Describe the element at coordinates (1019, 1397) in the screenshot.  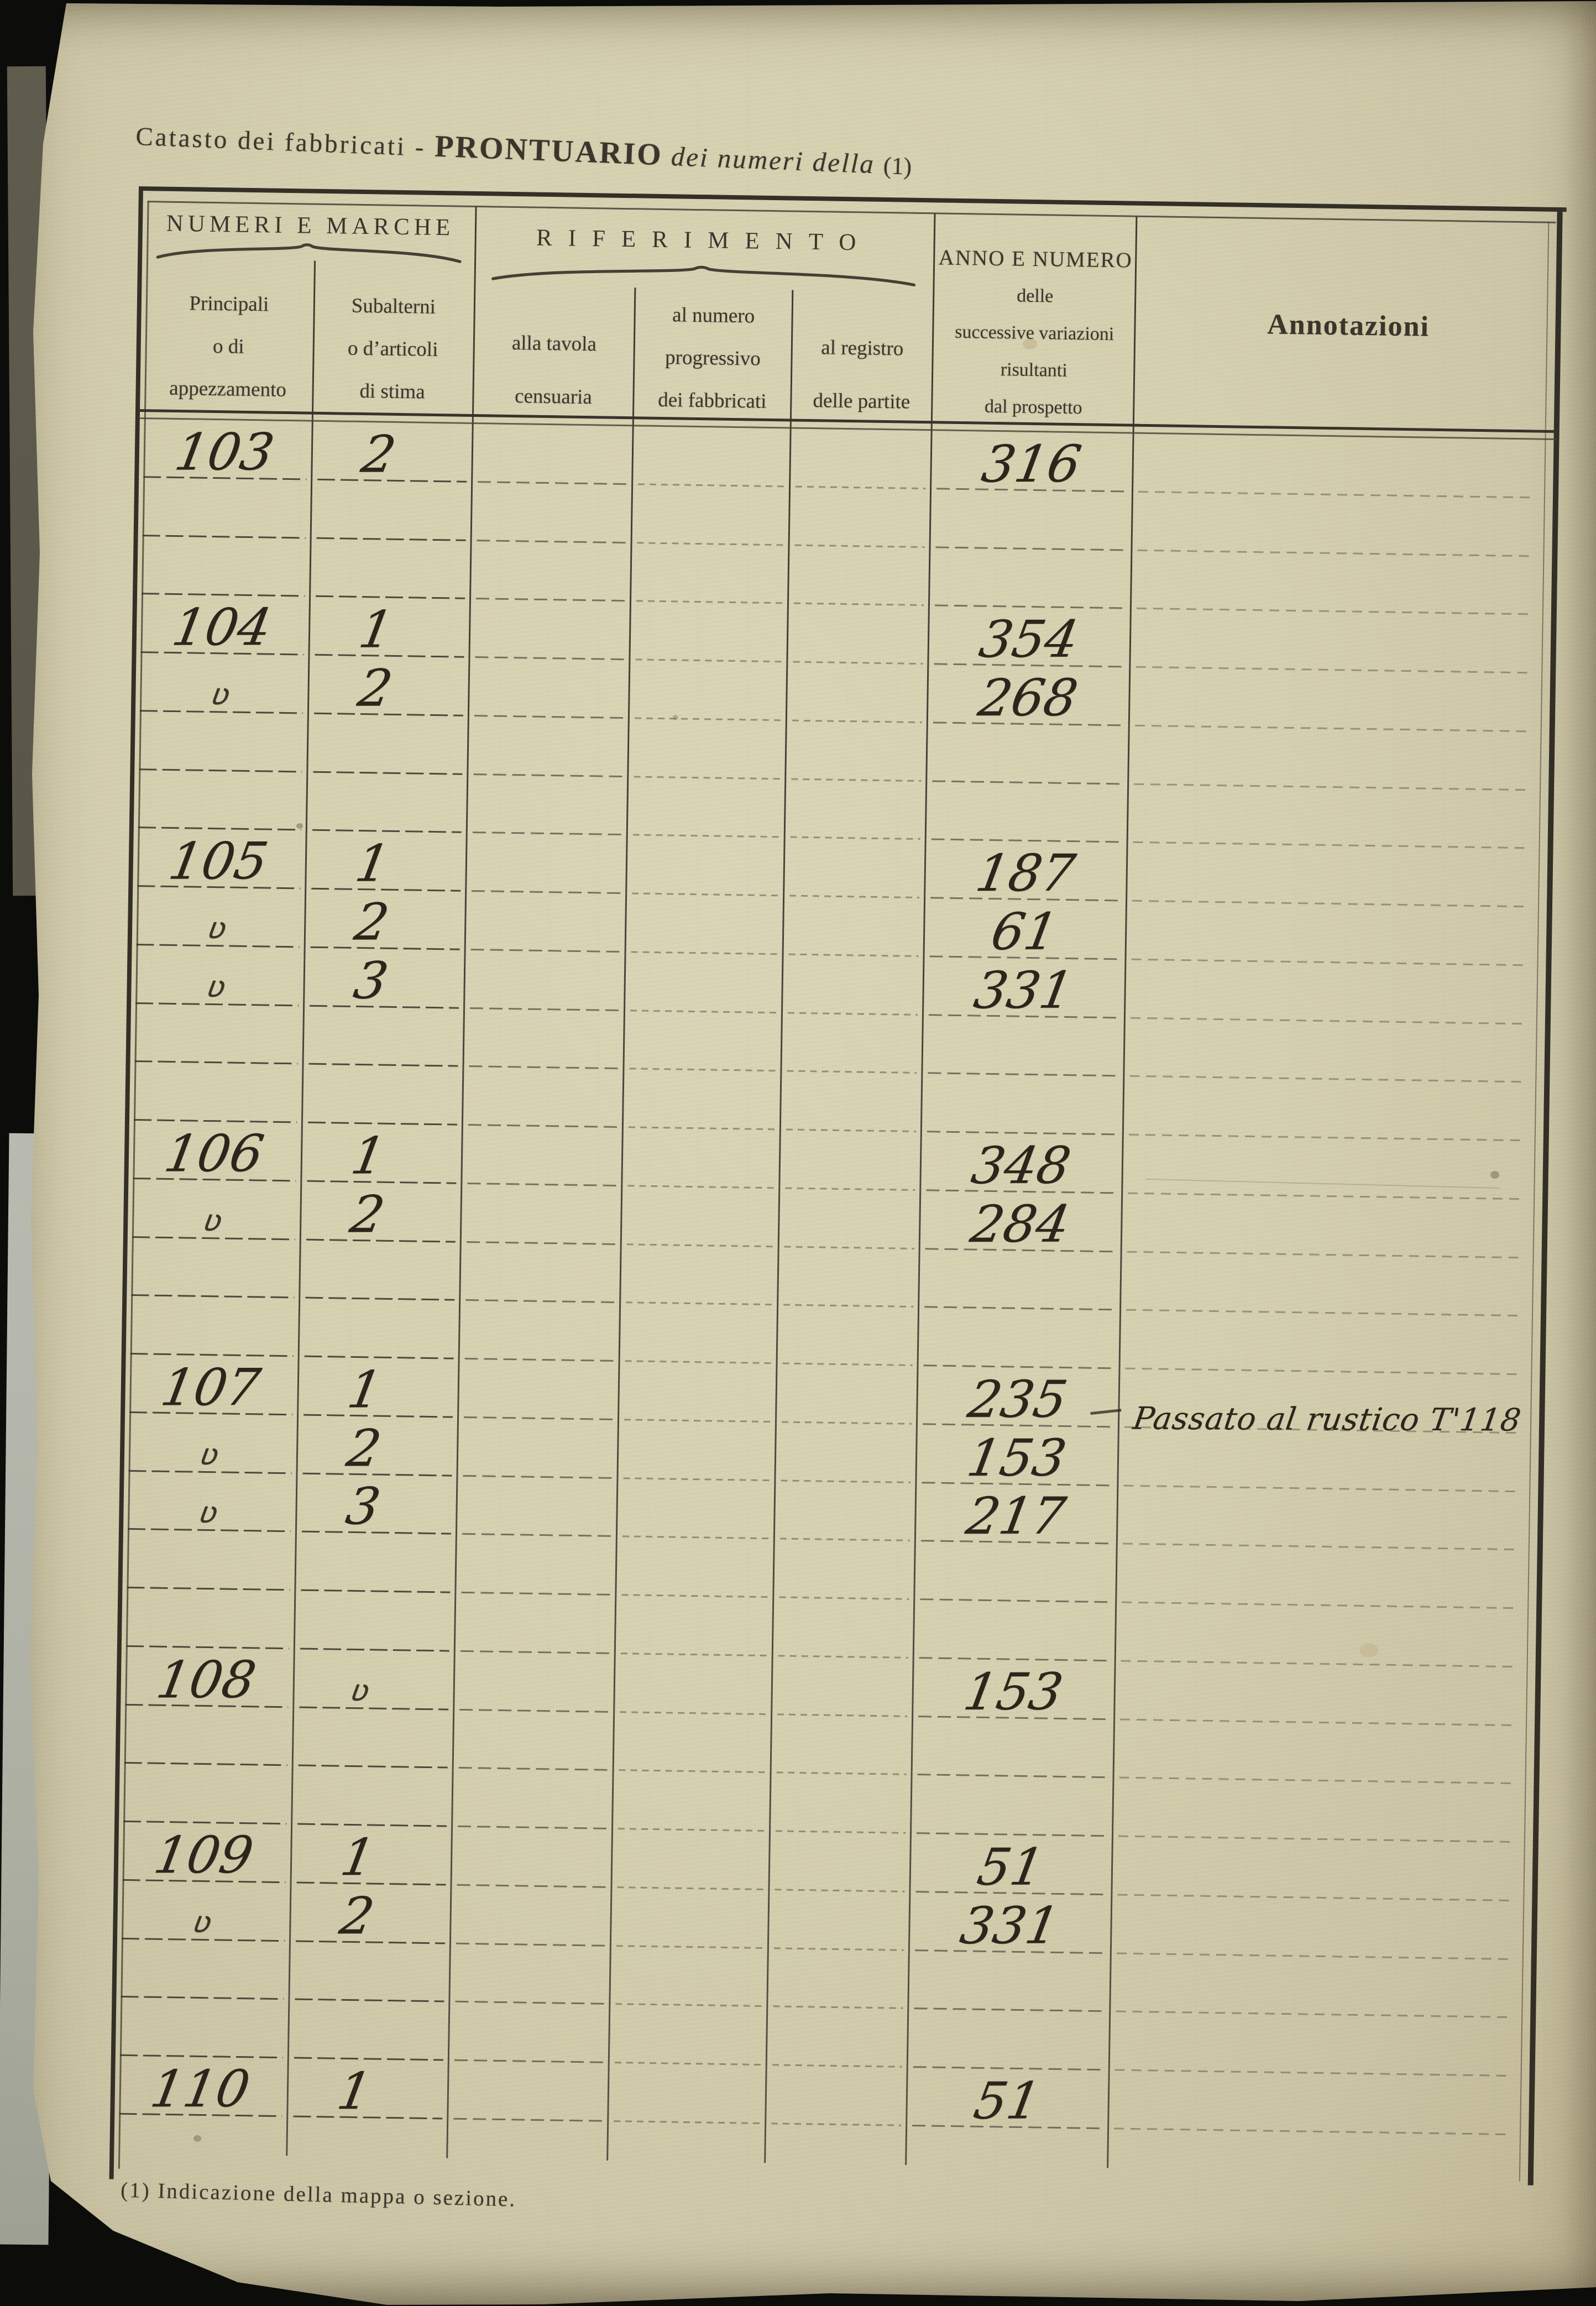
I see `cell-anno: 235` at that location.